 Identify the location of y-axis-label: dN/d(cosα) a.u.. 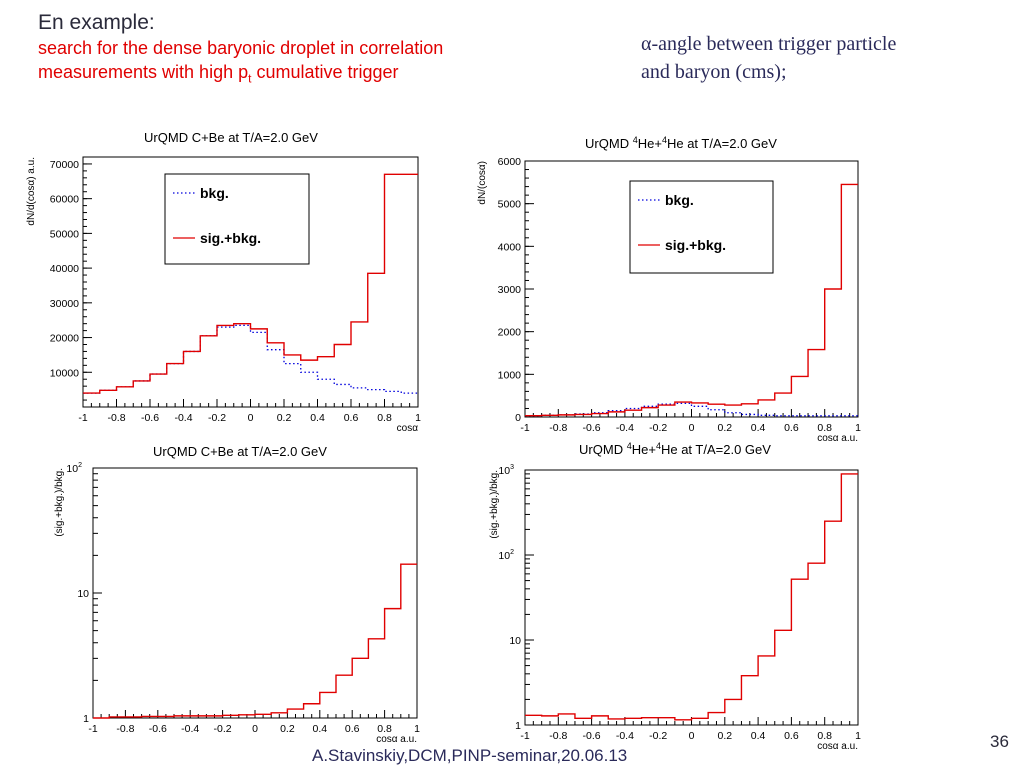
(31, 191).